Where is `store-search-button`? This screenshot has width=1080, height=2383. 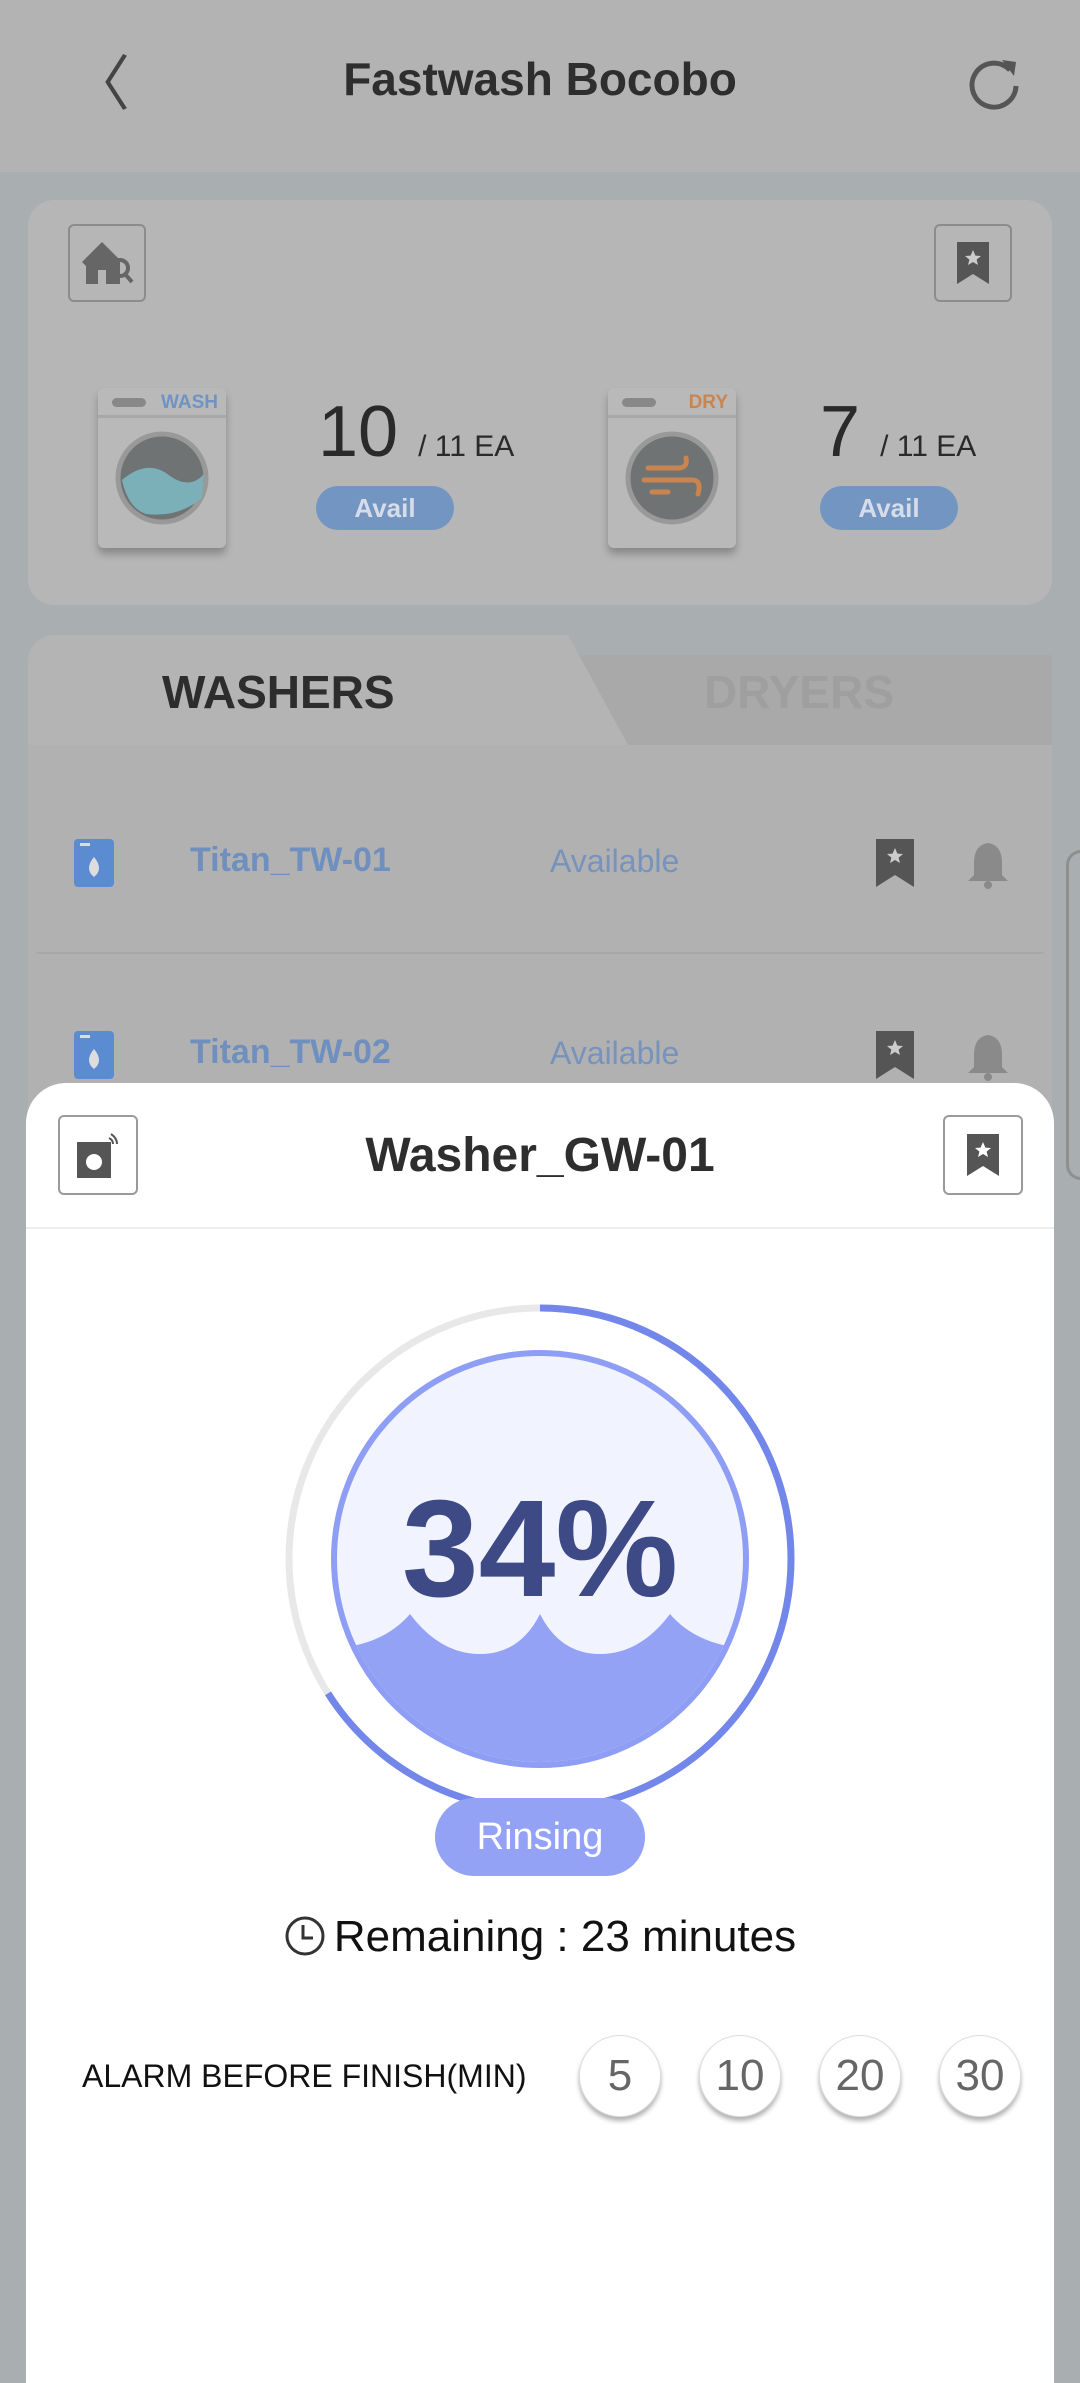
store-search-button is located at coordinates (107, 263).